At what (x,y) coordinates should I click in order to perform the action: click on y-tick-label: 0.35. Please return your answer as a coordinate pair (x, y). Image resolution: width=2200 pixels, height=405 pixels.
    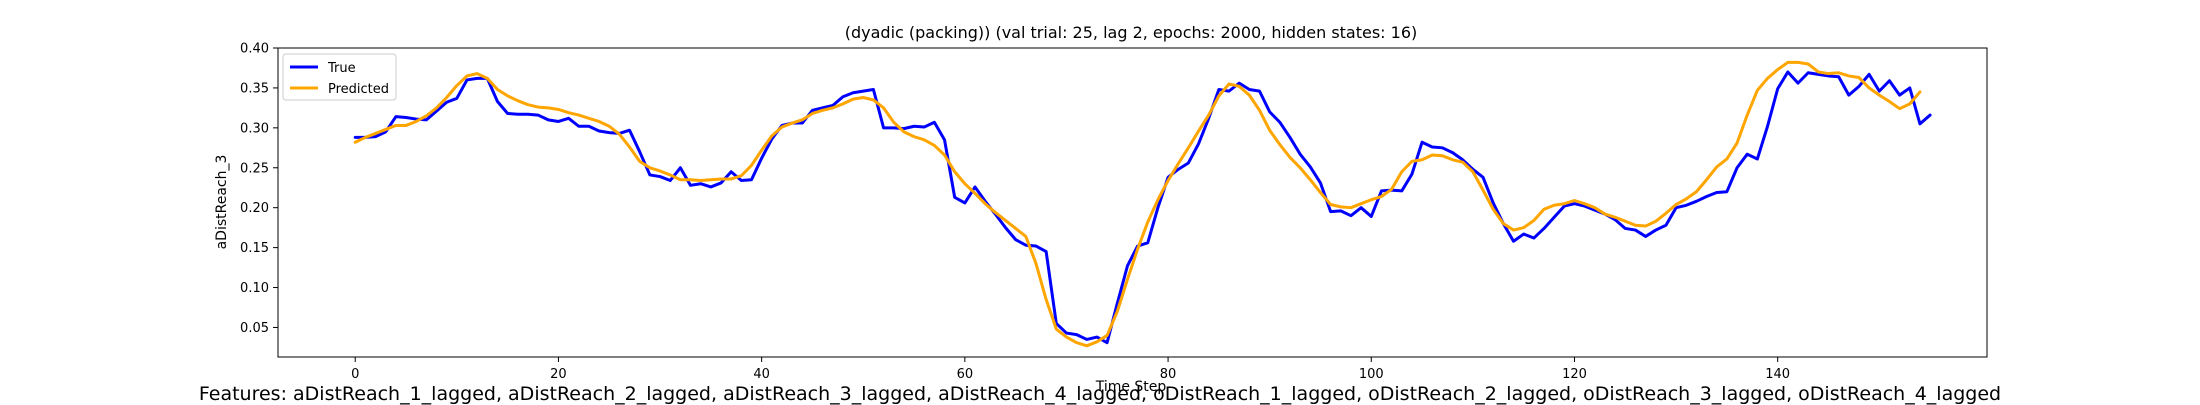
    Looking at the image, I should click on (254, 88).